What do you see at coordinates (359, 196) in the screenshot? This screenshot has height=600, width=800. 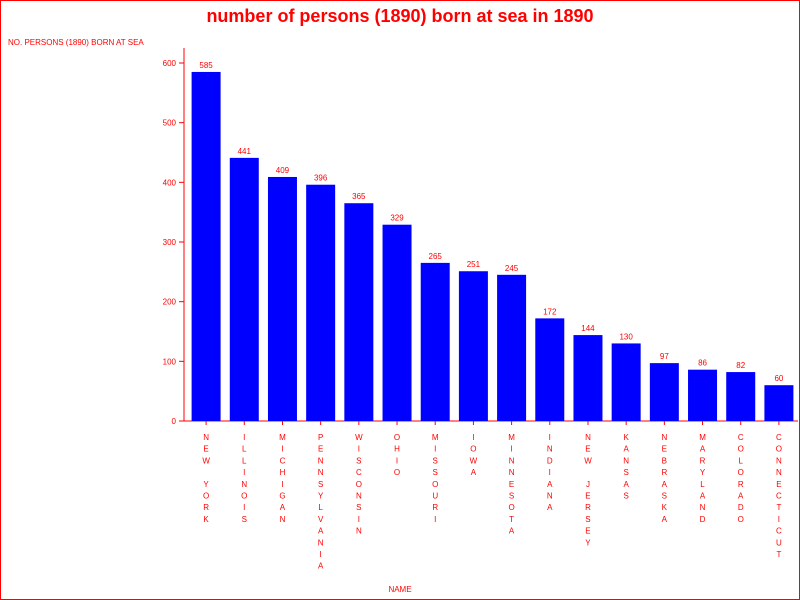 I see `bar-value-label: 365` at bounding box center [359, 196].